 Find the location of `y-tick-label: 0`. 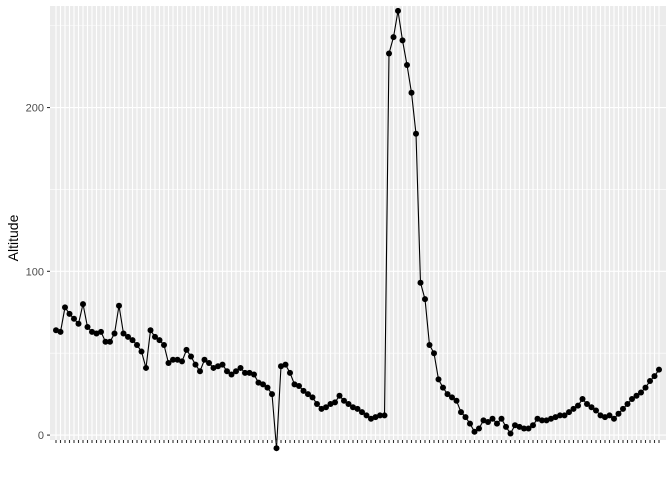

y-tick-label: 0 is located at coordinates (41, 436).